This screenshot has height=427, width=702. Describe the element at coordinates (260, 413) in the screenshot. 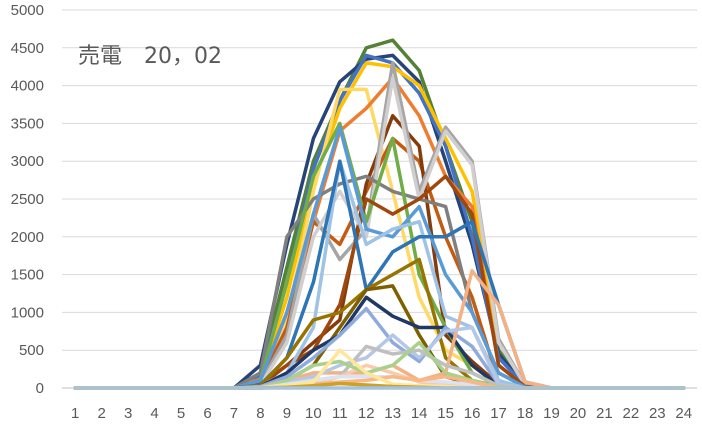

I see `x-tick-label: 8` at that location.